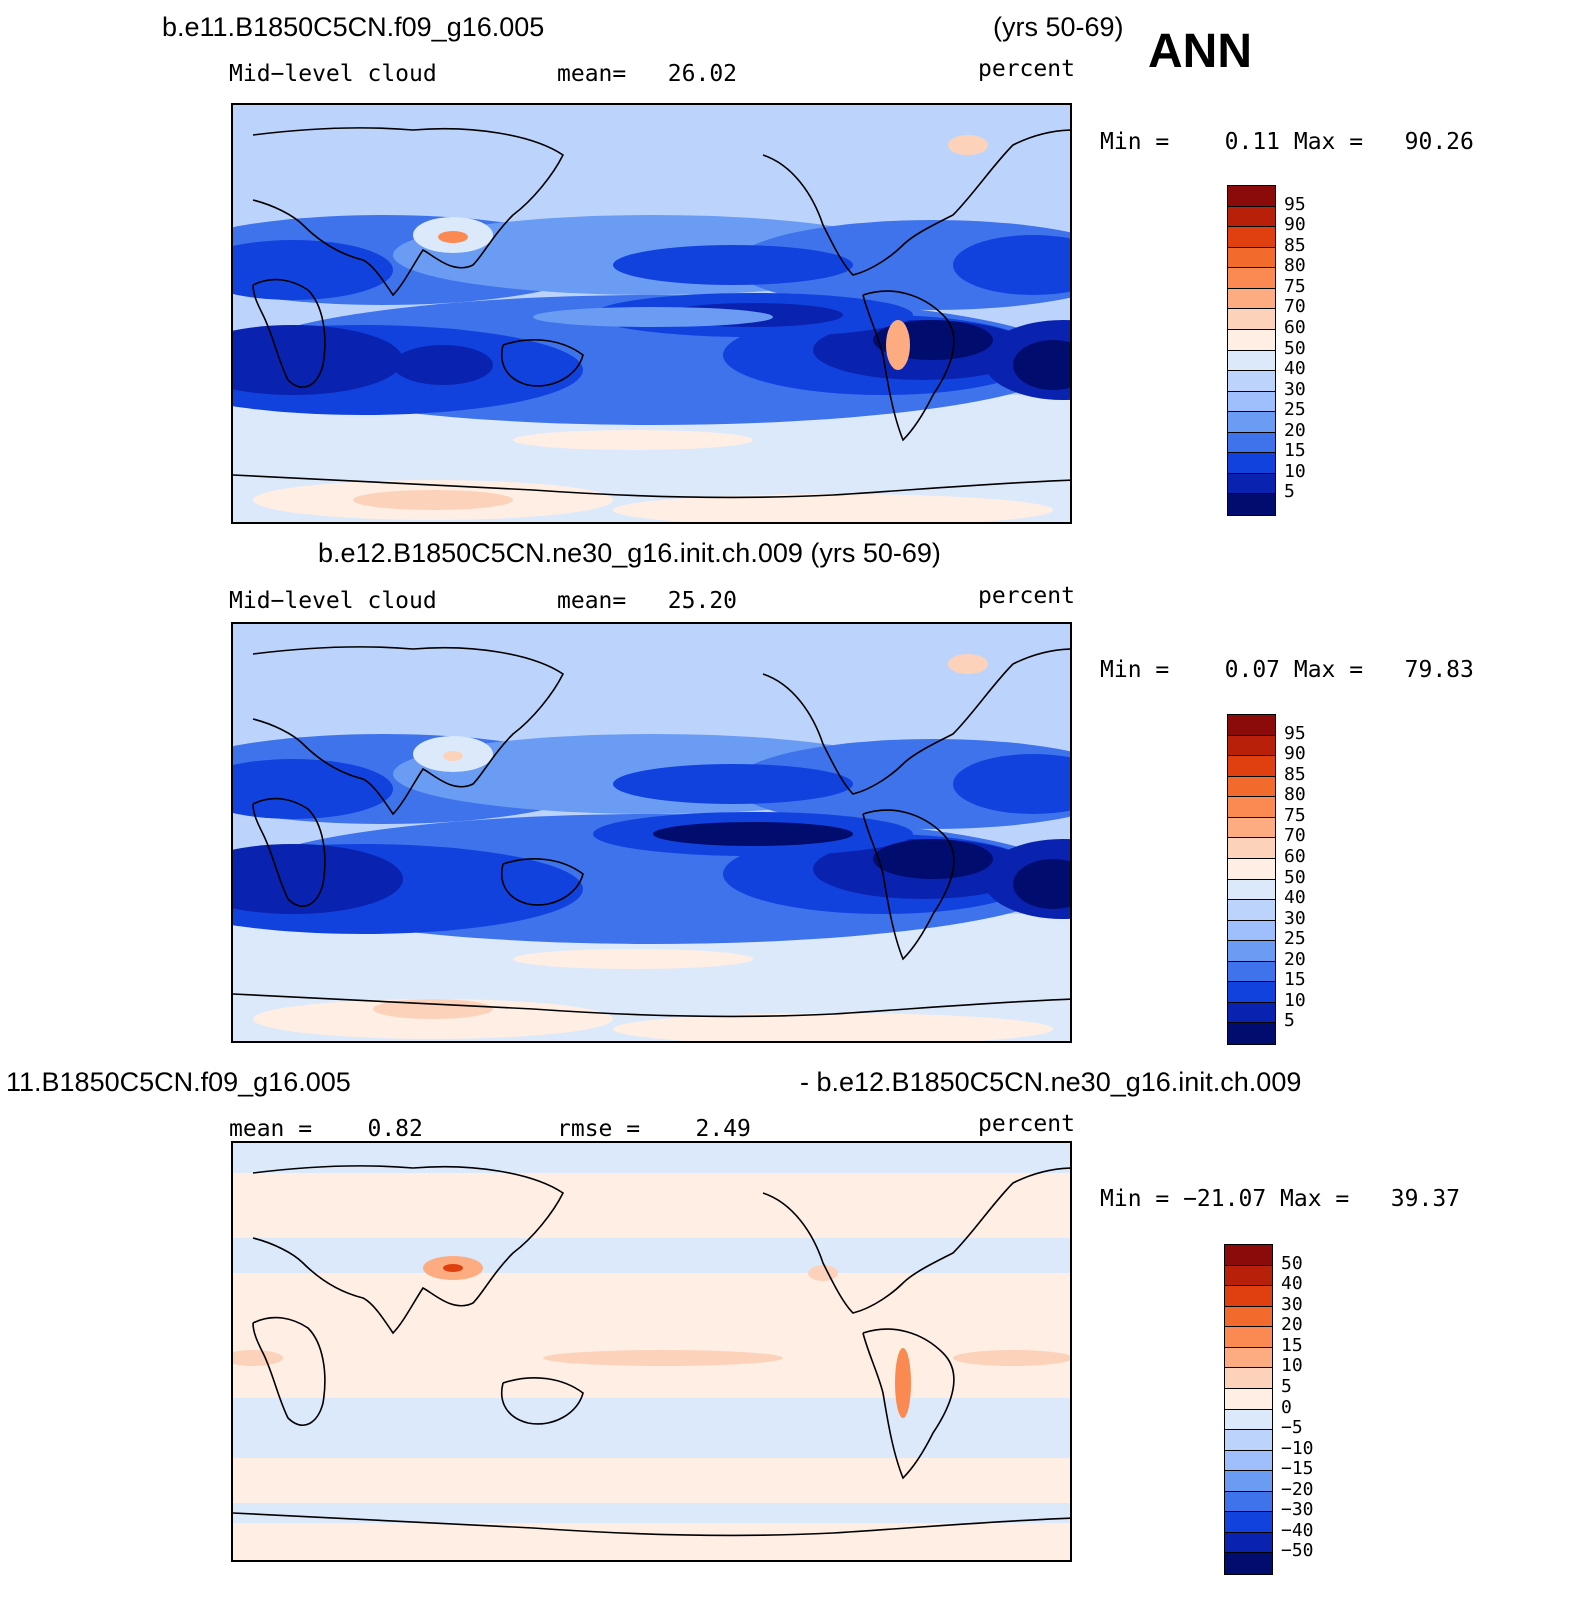 The height and width of the screenshot is (1619, 1572). Describe the element at coordinates (651, 1351) in the screenshot. I see `panel3-difference-map` at that location.